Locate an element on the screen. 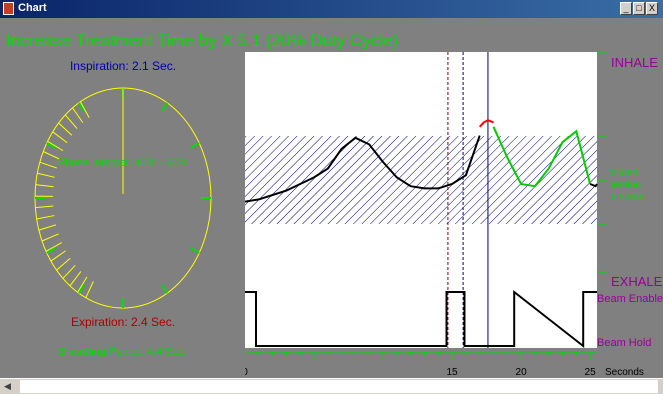  expiration-label: Expiration: 2.4 Sec. is located at coordinates (123, 322).